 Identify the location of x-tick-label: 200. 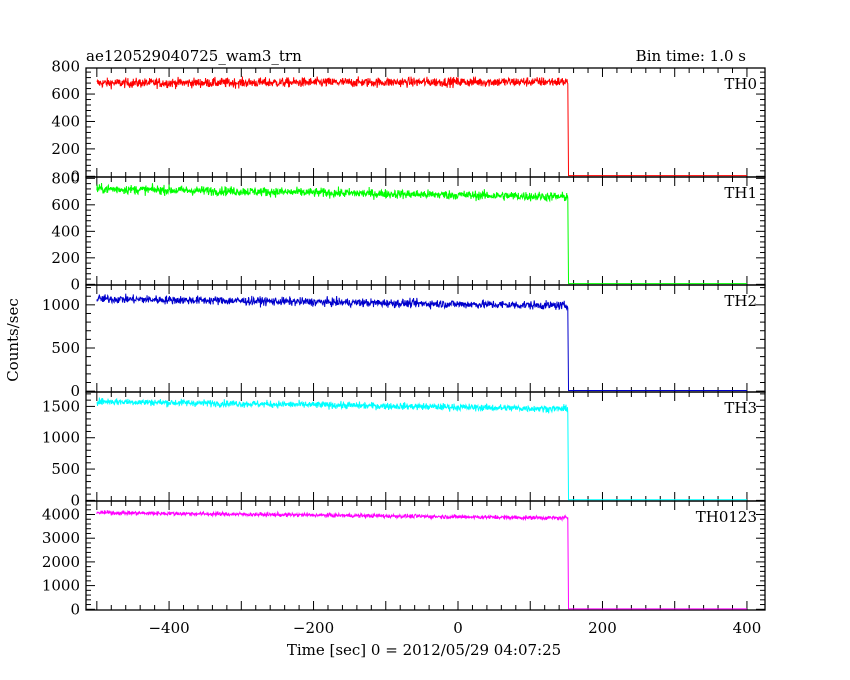
(602, 628).